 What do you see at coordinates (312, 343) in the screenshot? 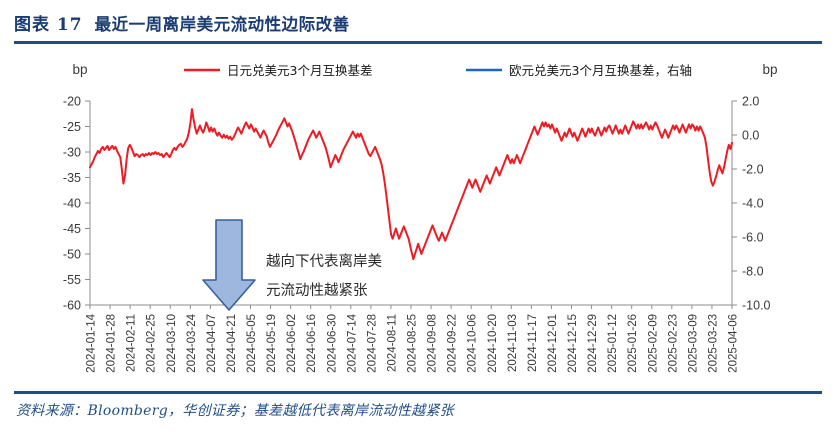
I see `x-tick-label: 2024-06-16` at bounding box center [312, 343].